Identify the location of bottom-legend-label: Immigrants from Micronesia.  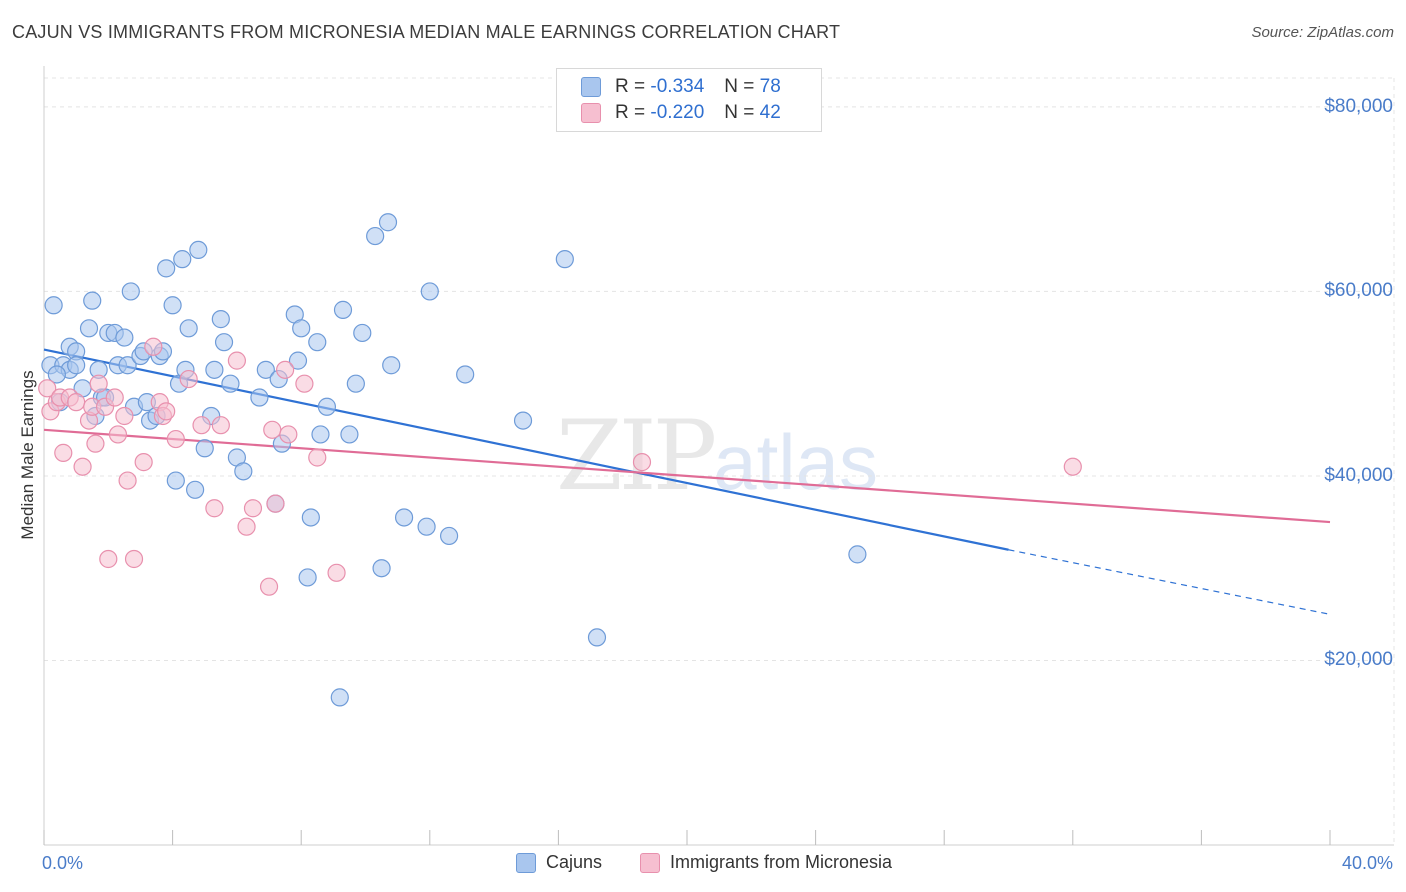
(781, 862).